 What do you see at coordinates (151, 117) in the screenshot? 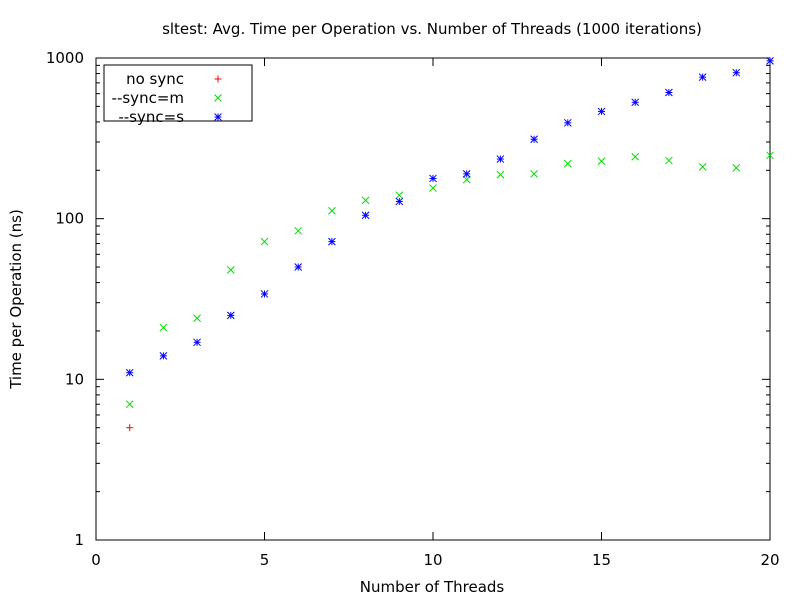
I see `legend-label: --sync=s` at bounding box center [151, 117].